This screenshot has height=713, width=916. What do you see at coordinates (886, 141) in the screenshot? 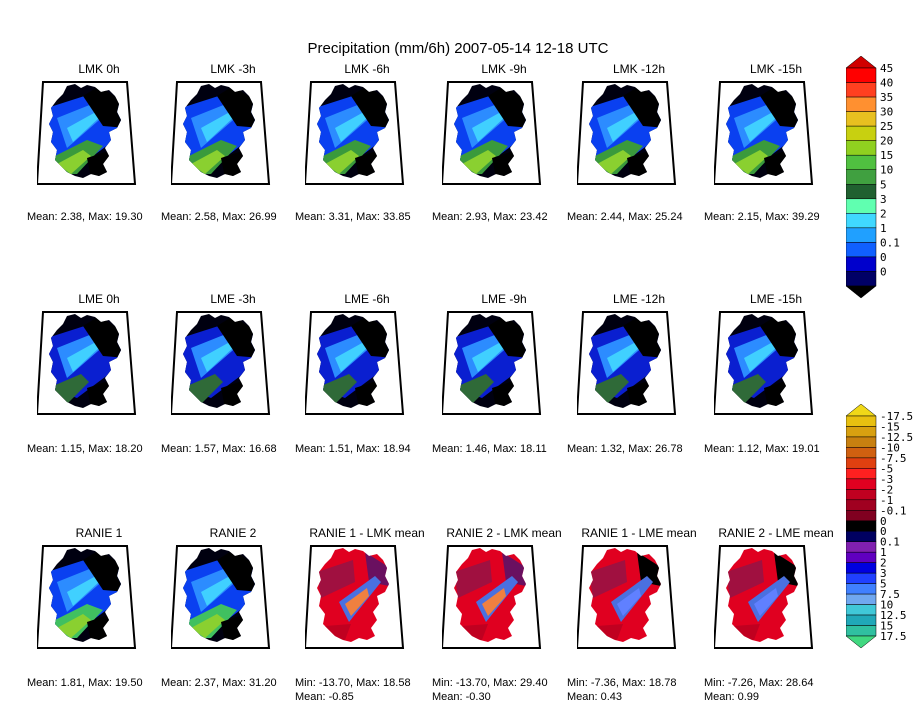
I see `colorbar-tick-label: 20` at bounding box center [886, 141].